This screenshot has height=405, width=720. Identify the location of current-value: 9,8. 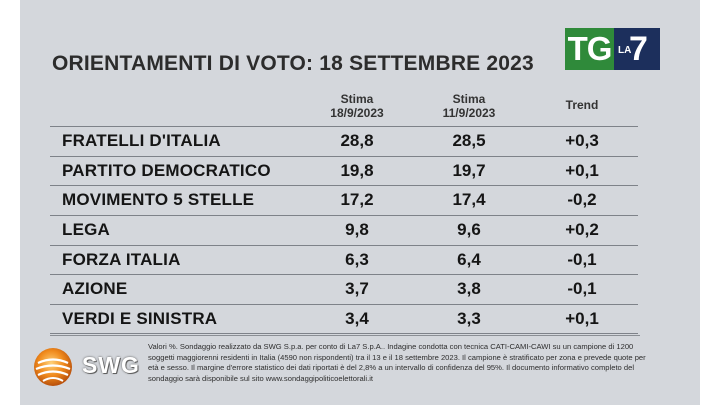
(357, 230).